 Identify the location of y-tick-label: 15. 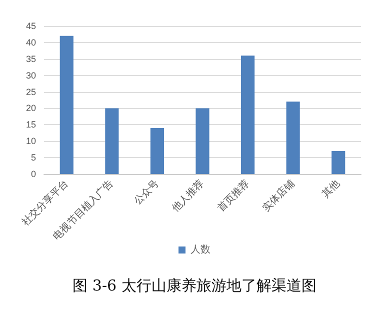
(31, 125).